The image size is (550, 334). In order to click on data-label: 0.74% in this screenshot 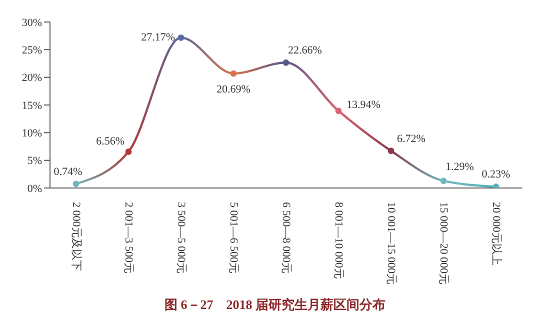, I will do `click(68, 172)`.